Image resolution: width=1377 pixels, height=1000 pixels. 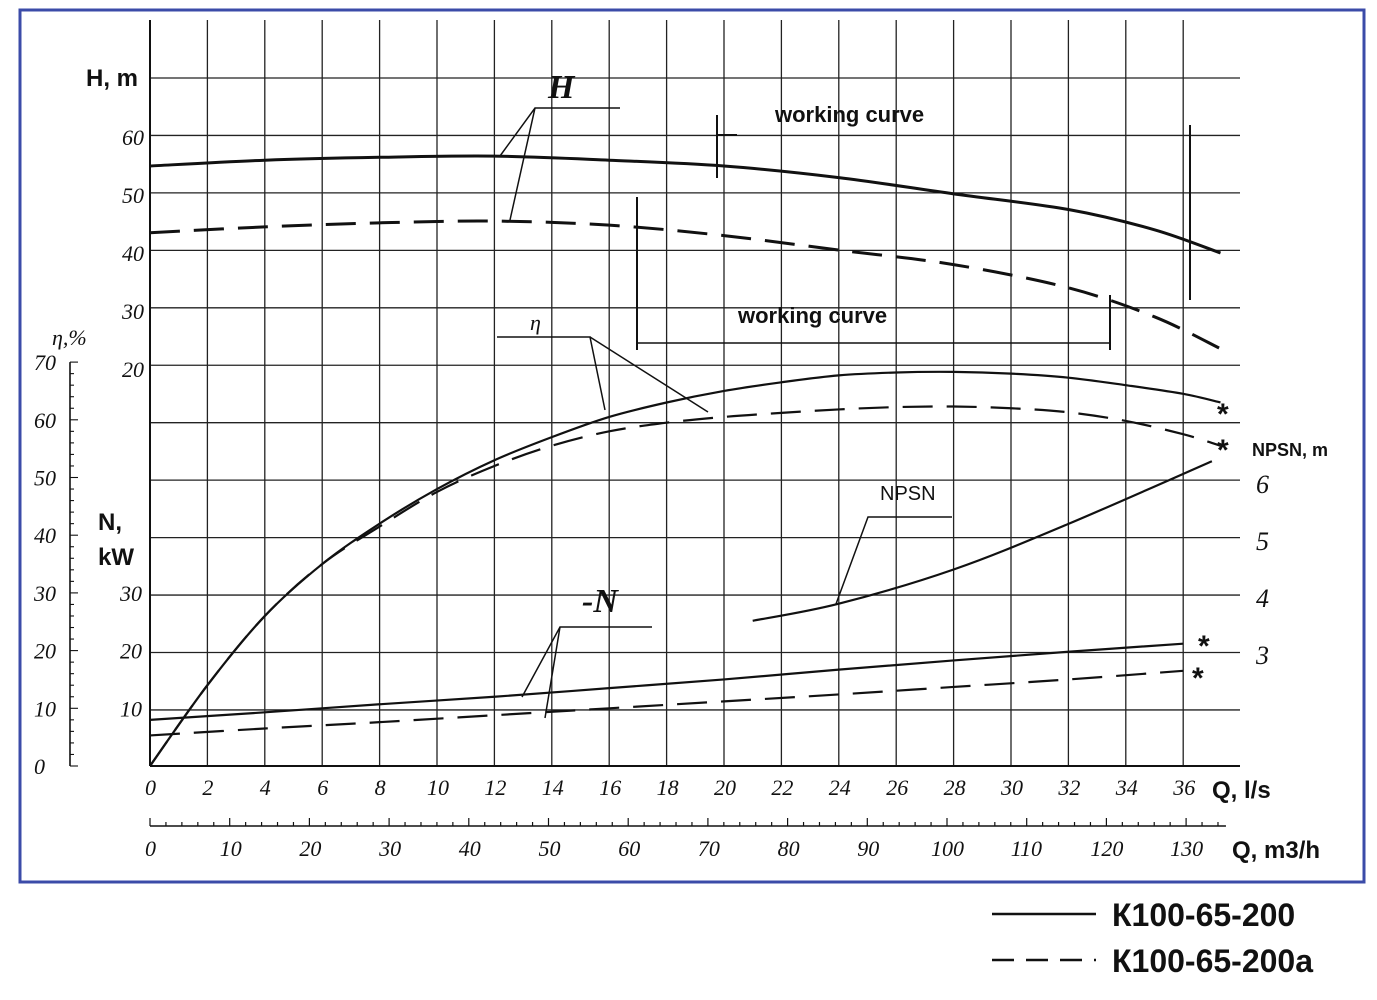 I want to click on star-marker-n-dashed: *, so click(x=1198, y=678).